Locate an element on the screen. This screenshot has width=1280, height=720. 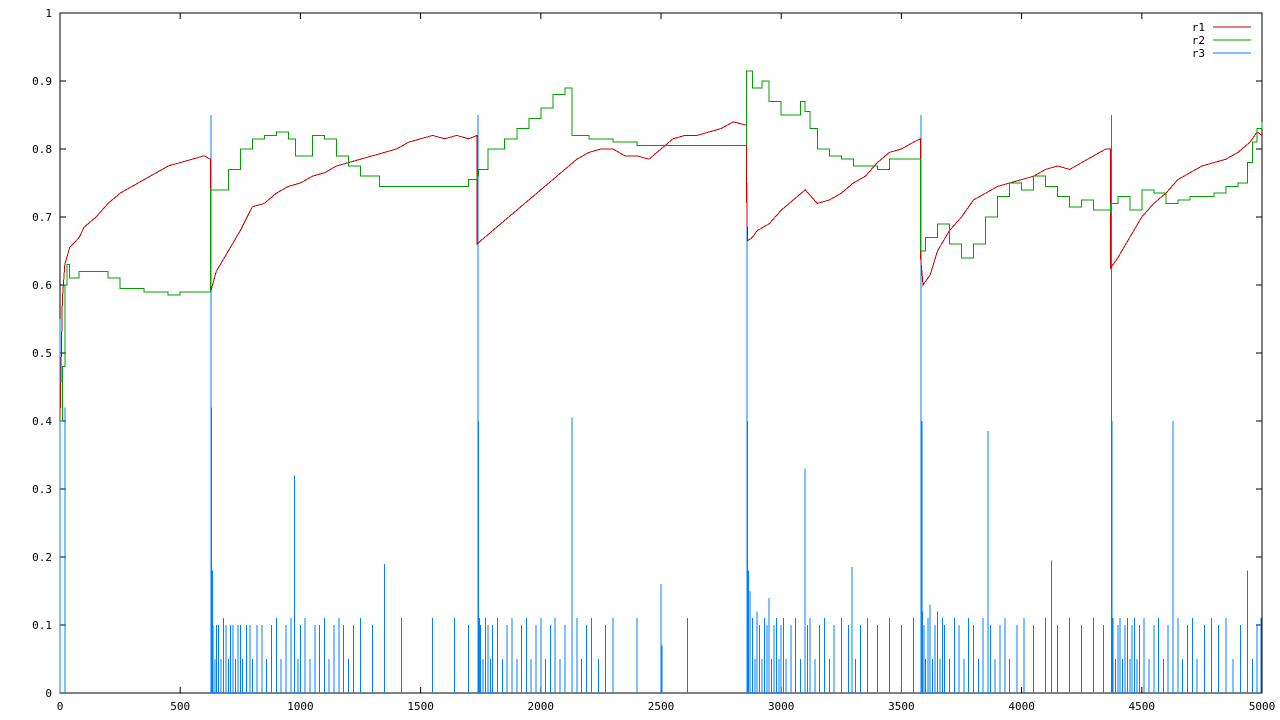
y-tick-label: 0.5 is located at coordinates (42, 353).